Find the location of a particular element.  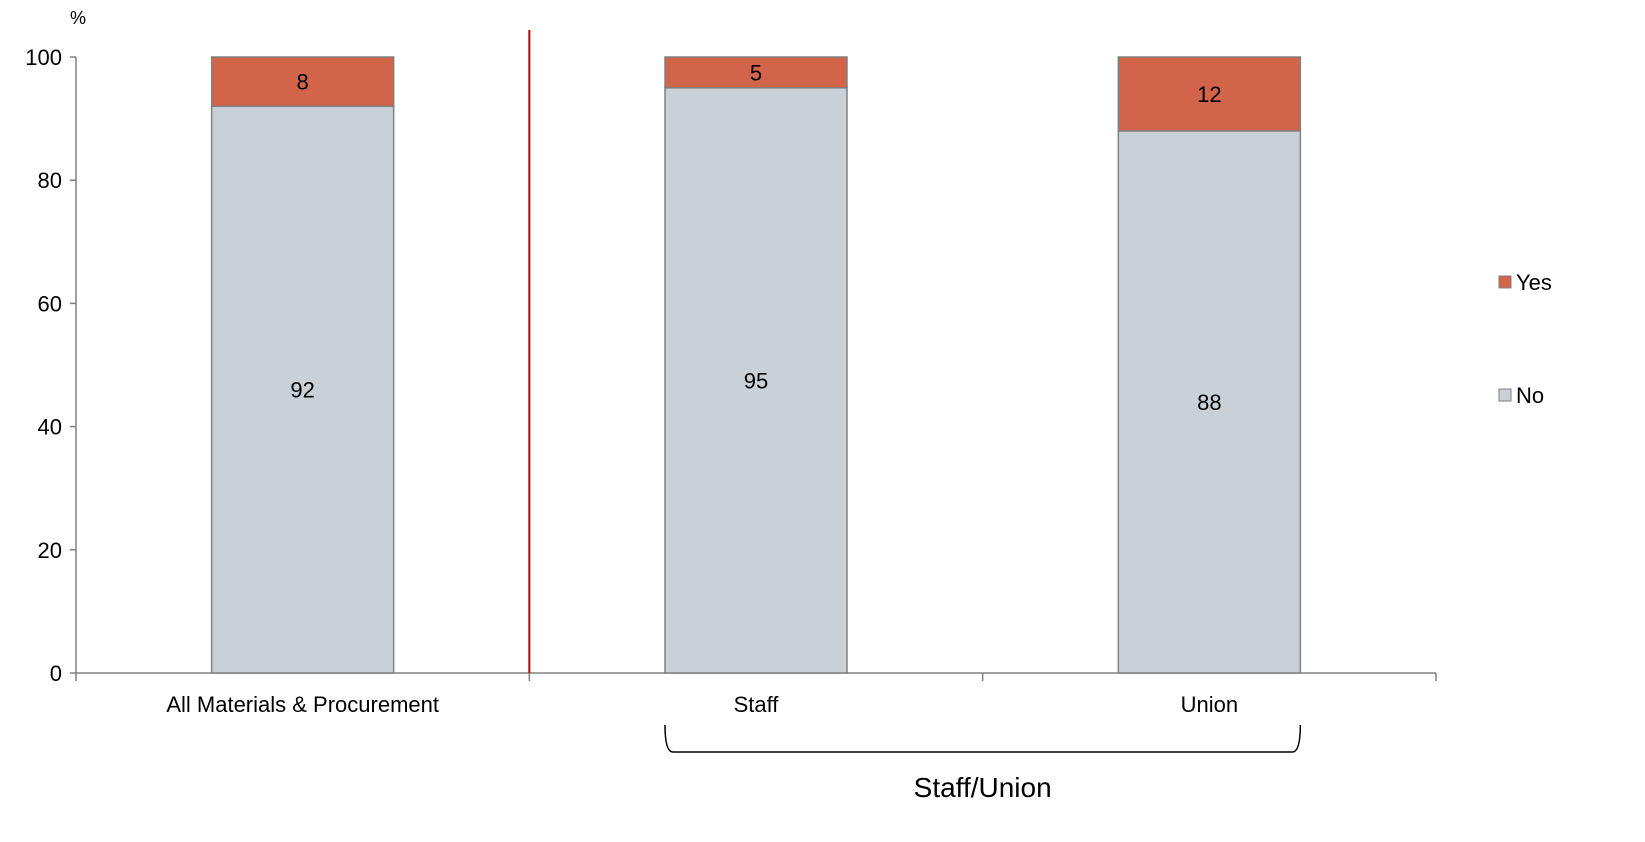

data-label-no-staff: 95 is located at coordinates (756, 380).